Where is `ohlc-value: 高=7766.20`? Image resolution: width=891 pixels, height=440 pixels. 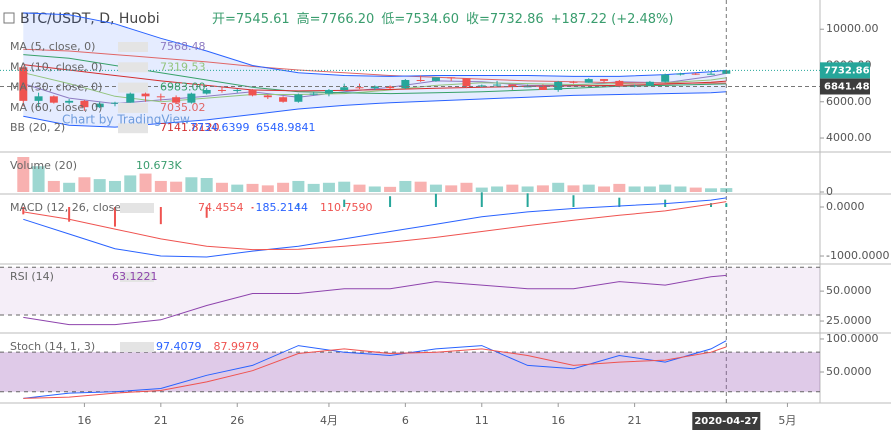
ohlc-value: 高=7766.20 is located at coordinates (336, 19).